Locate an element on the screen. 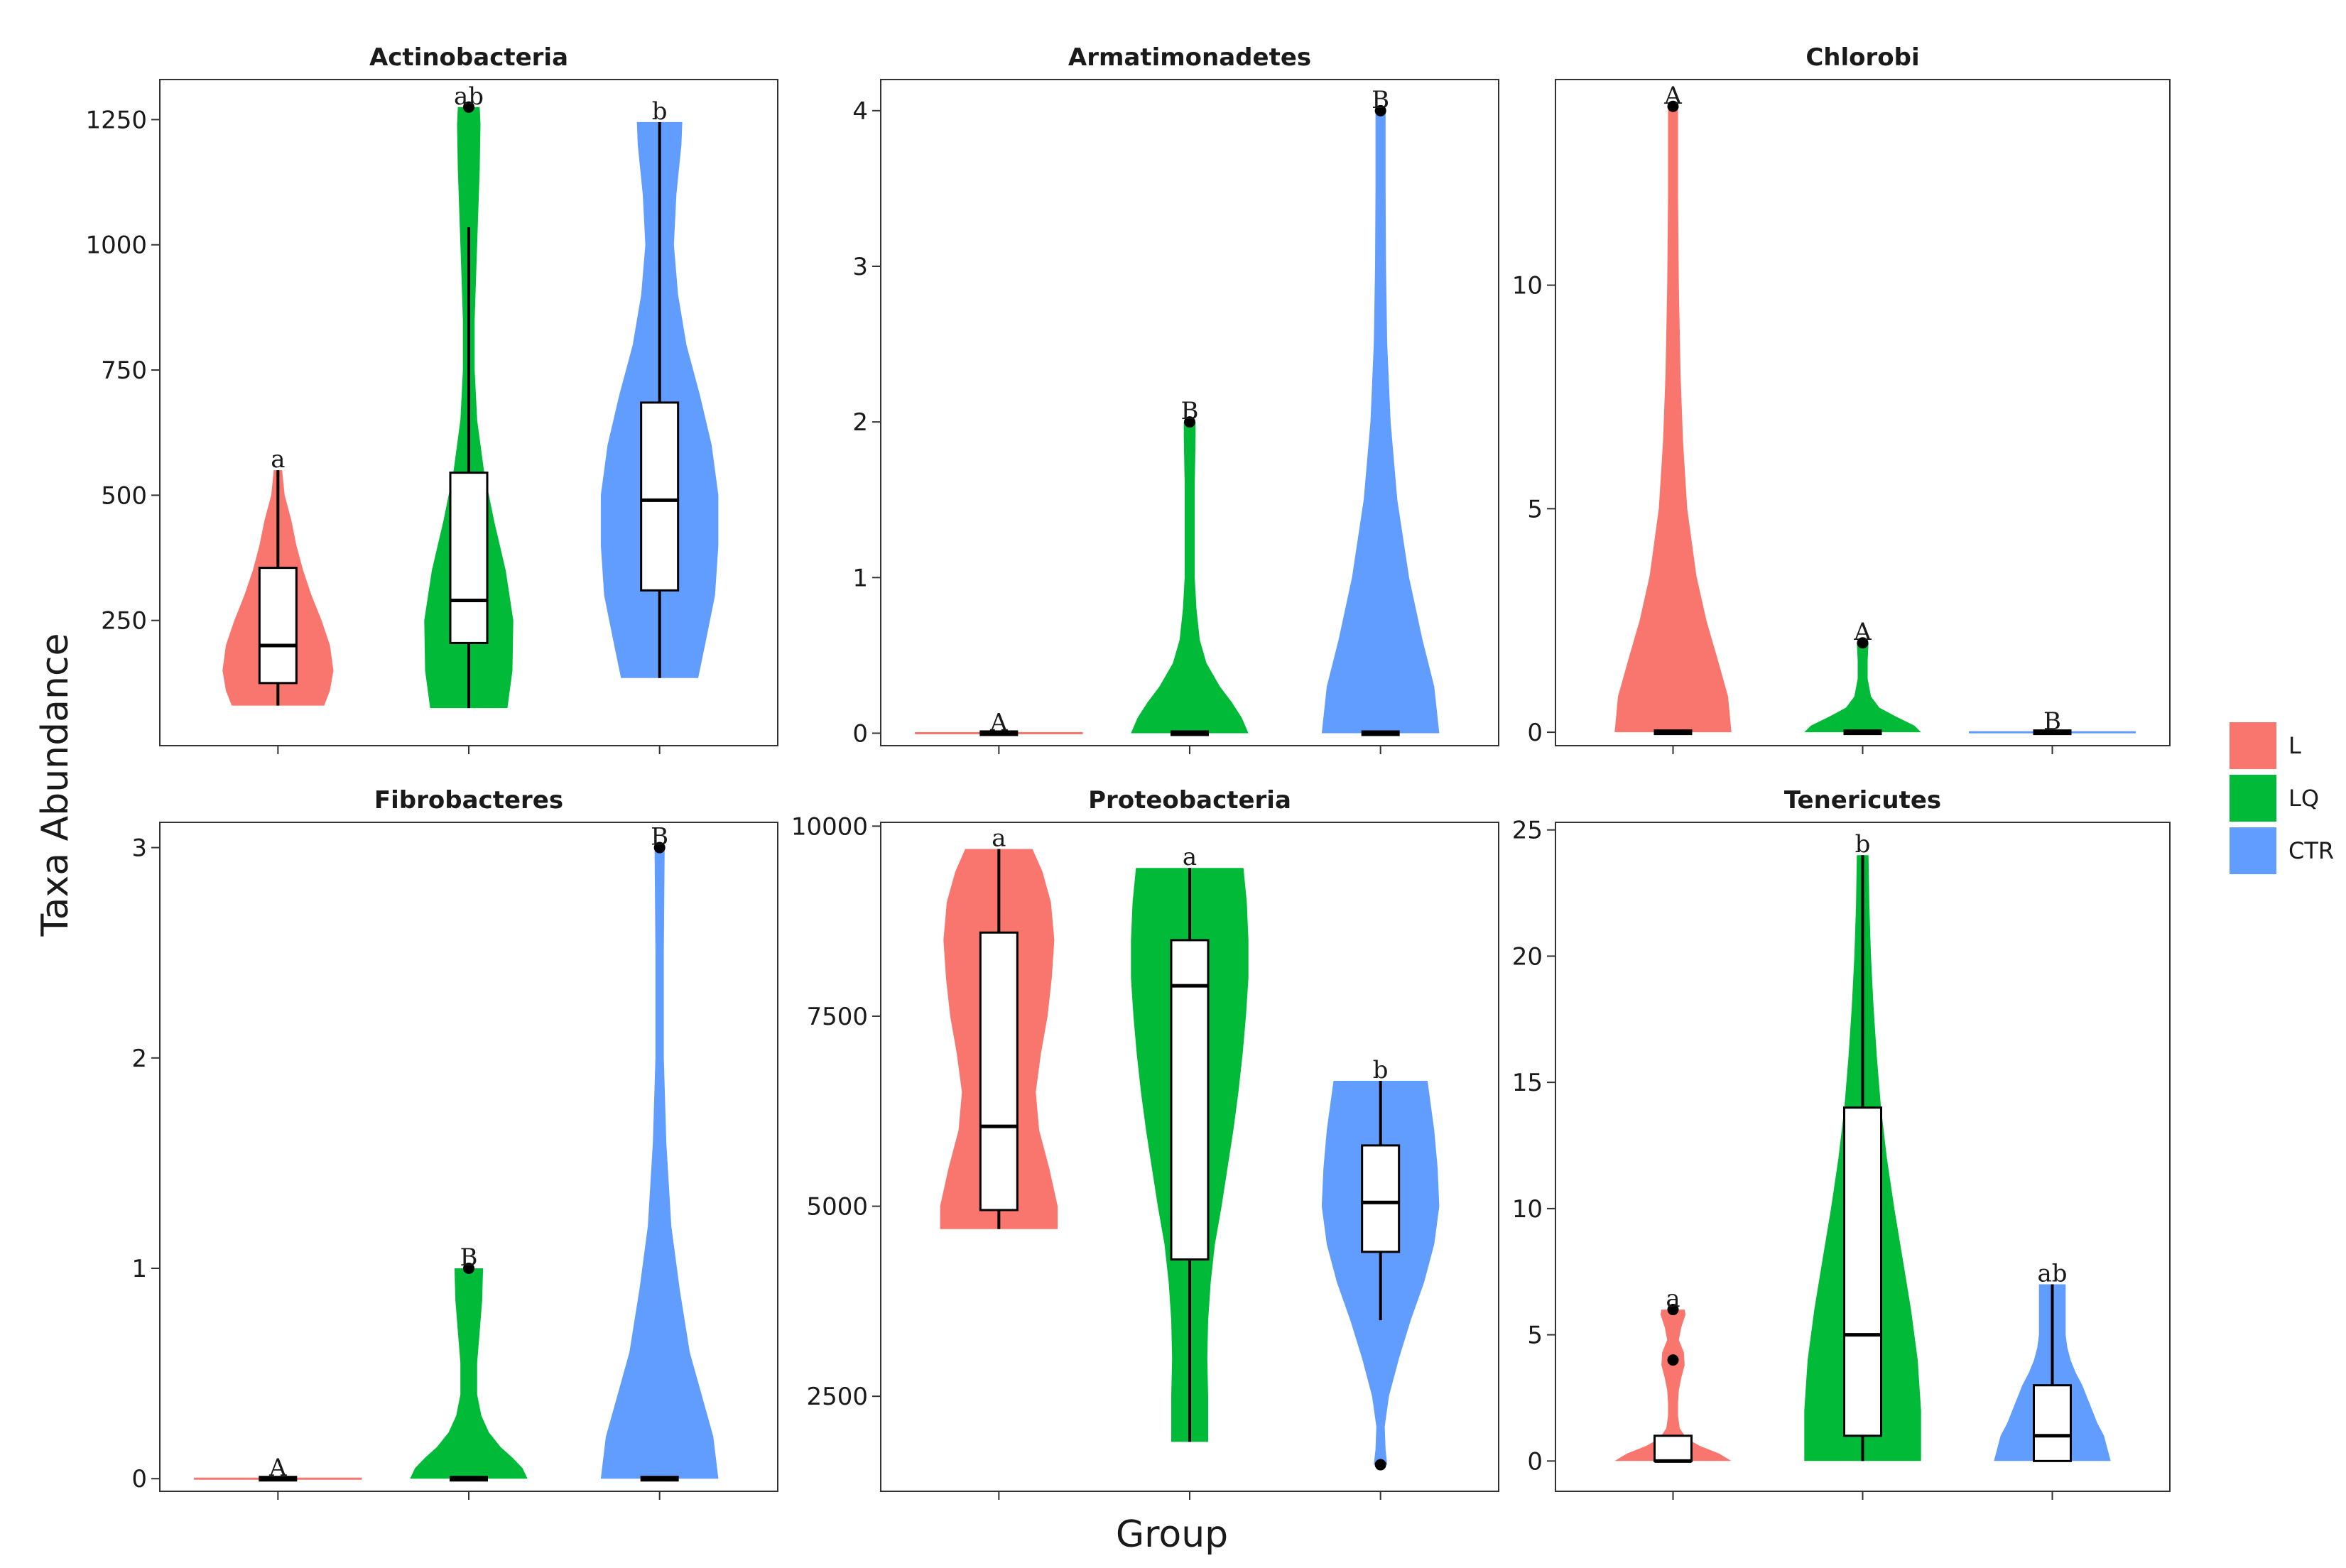 The image size is (2346, 1568). y-tick-label: 25 is located at coordinates (1527, 831).